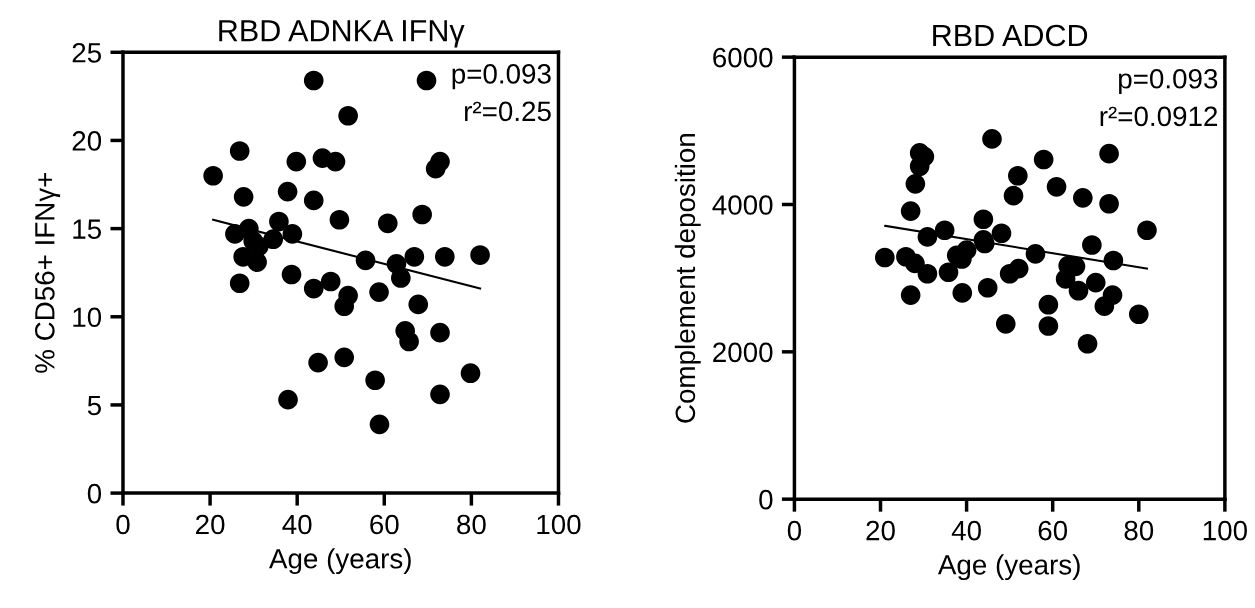 Image resolution: width=1255 pixels, height=608 pixels. Describe the element at coordinates (47, 272) in the screenshot. I see `y-axis-title: % CD56+ IFNγ+` at that location.